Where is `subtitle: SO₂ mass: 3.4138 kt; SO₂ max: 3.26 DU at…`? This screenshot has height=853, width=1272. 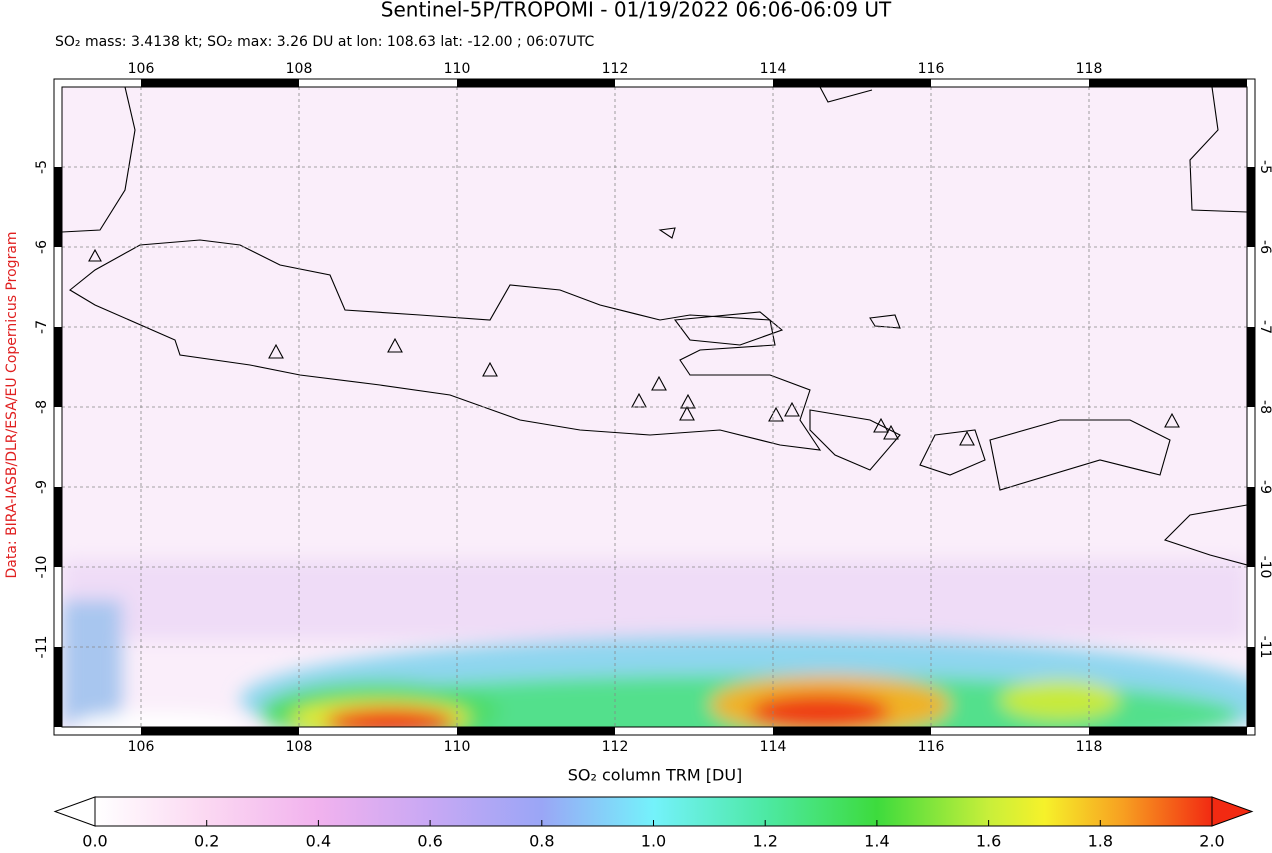 subtitle: SO₂ mass: 3.4138 kt; SO₂ max: 3.26 DU at… is located at coordinates (325, 42).